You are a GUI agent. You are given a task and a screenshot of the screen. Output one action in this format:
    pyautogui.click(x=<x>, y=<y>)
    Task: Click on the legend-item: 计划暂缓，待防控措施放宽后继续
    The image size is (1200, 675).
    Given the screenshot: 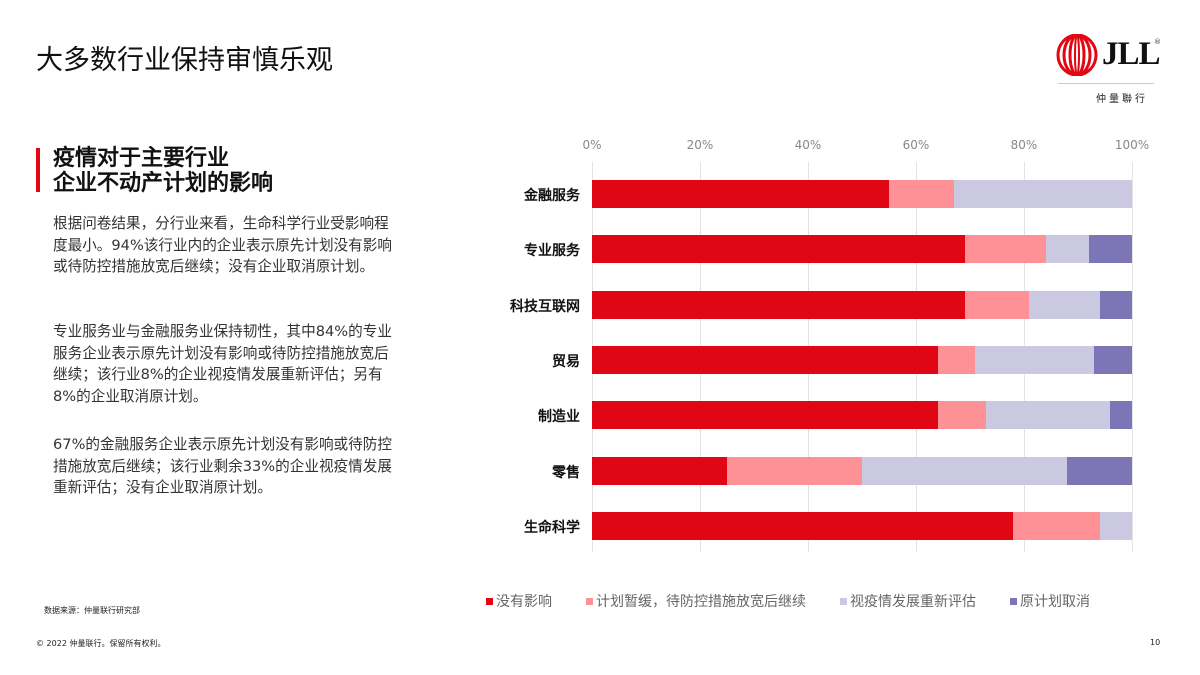 What is the action you would take?
    pyautogui.click(x=696, y=601)
    